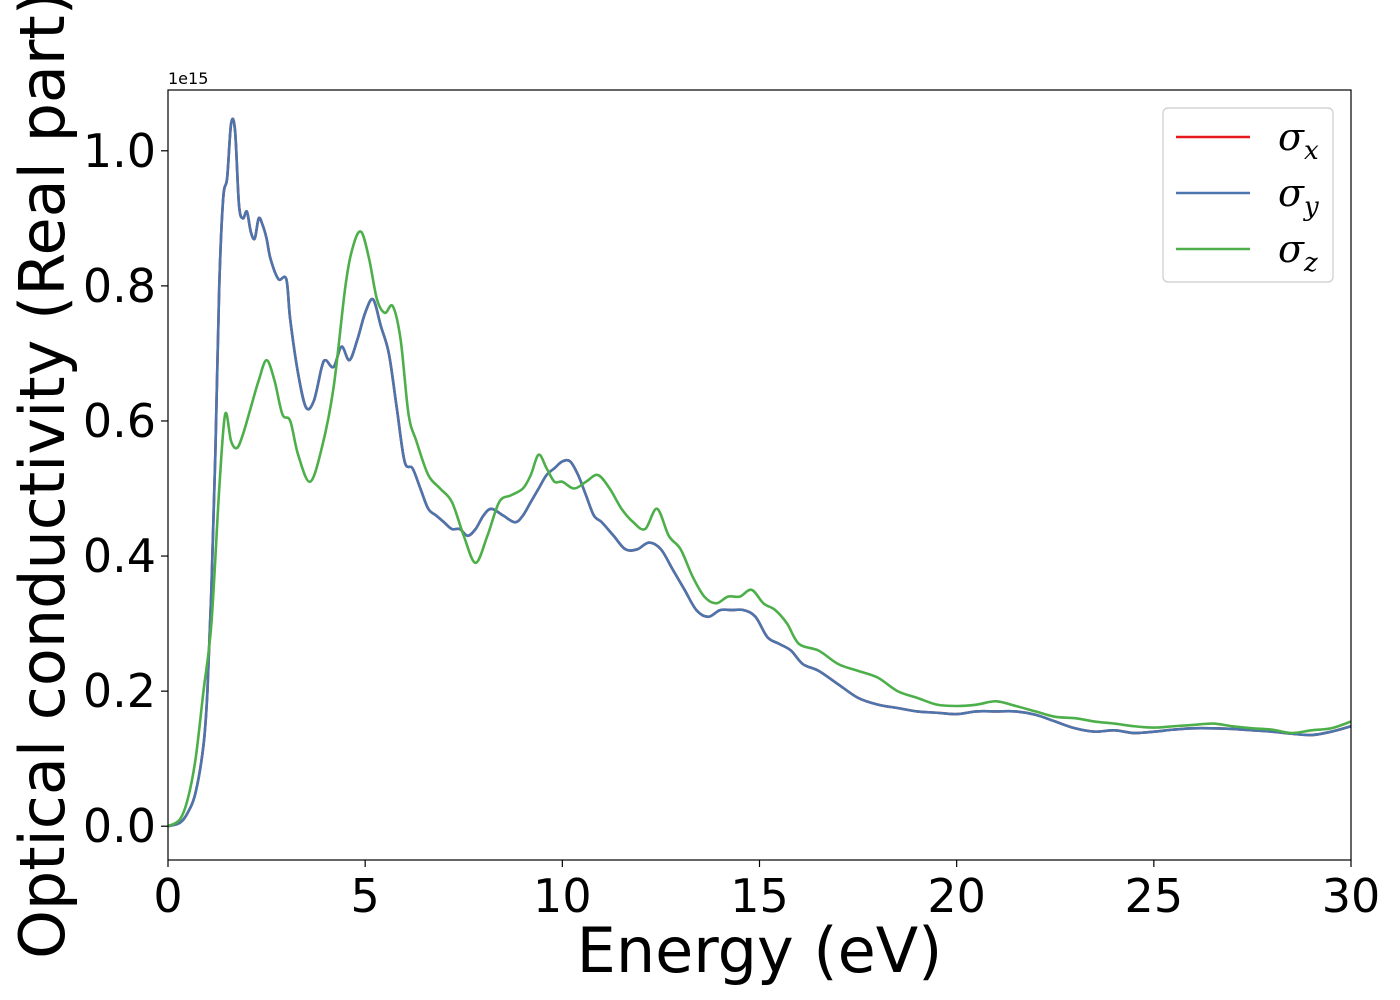 The image size is (1400, 1000). What do you see at coordinates (188, 78) in the screenshot?
I see `y-offset-label: 1e15` at bounding box center [188, 78].